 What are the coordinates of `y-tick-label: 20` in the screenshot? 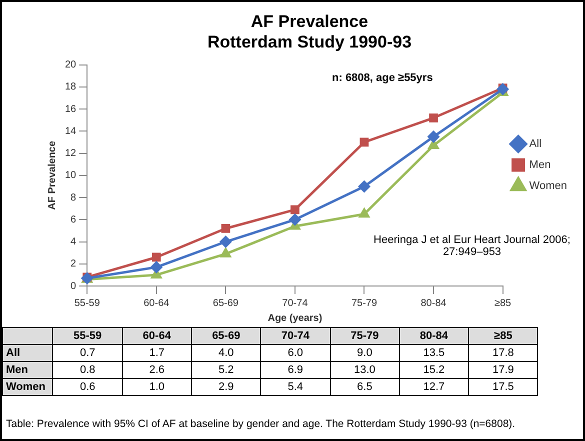 It's located at (71, 65).